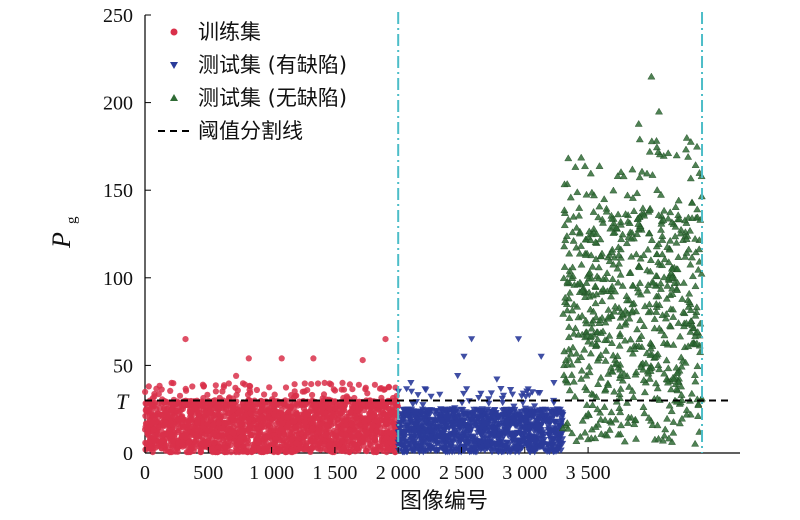 The image size is (800, 520). Describe the element at coordinates (174, 32) in the screenshot. I see `legend-marker` at that location.